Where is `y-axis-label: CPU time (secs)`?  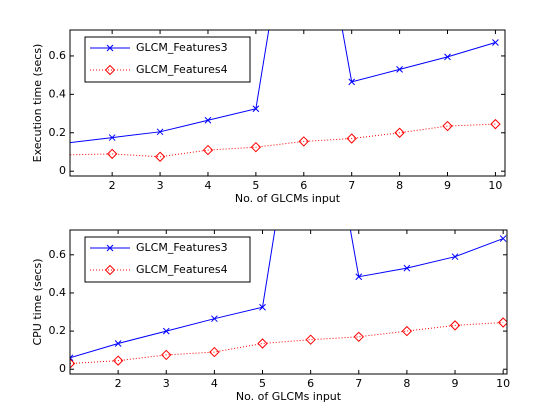 y-axis-label: CPU time (secs) is located at coordinates (37, 301).